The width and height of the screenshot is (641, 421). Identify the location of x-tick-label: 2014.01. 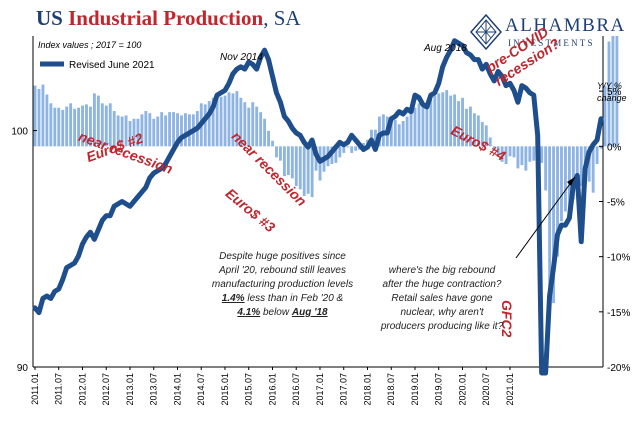
(177, 389).